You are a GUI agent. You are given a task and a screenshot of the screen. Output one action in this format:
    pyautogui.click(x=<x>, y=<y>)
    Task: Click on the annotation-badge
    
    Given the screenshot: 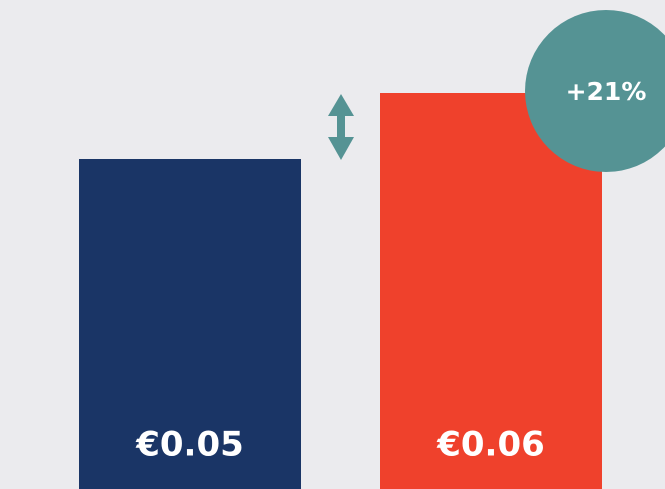 What is the action you would take?
    pyautogui.click(x=595, y=91)
    